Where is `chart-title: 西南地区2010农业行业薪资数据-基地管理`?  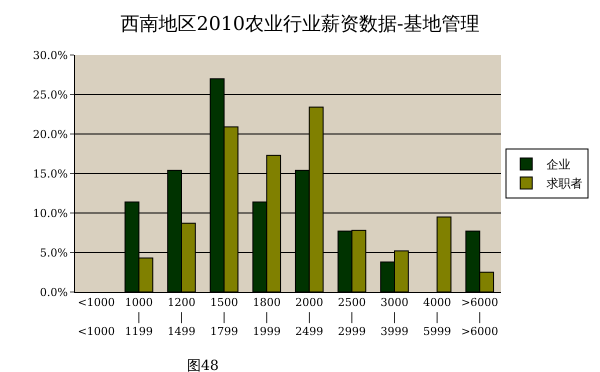
chart-title: 西南地区2010农业行业薪资数据-基地管理 is located at coordinates (300, 24).